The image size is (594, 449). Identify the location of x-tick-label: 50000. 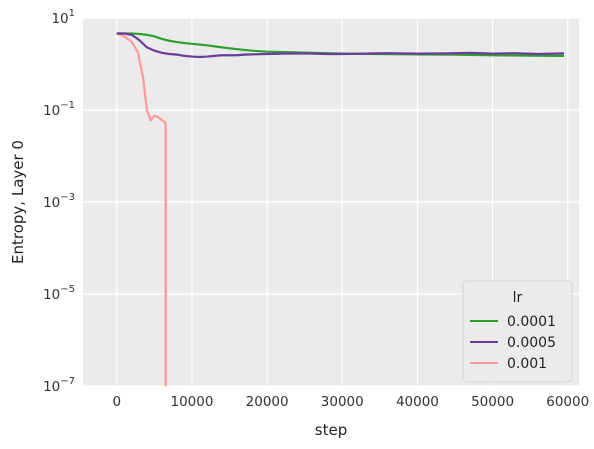
(492, 402).